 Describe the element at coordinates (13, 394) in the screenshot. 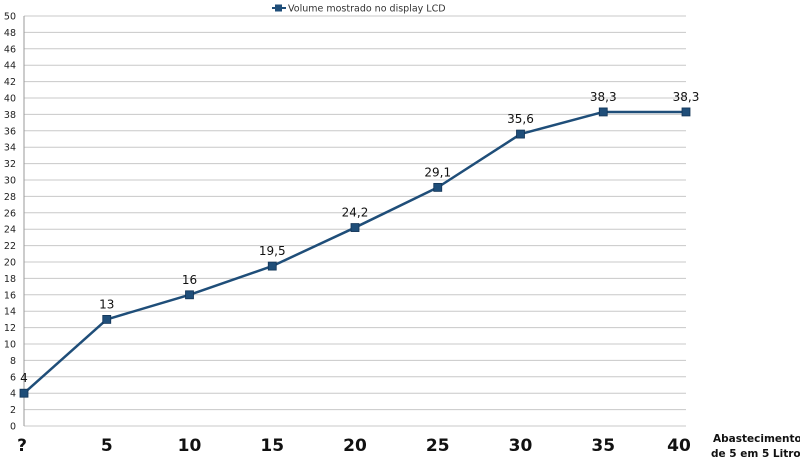

I see `y-tick-label: 4` at that location.